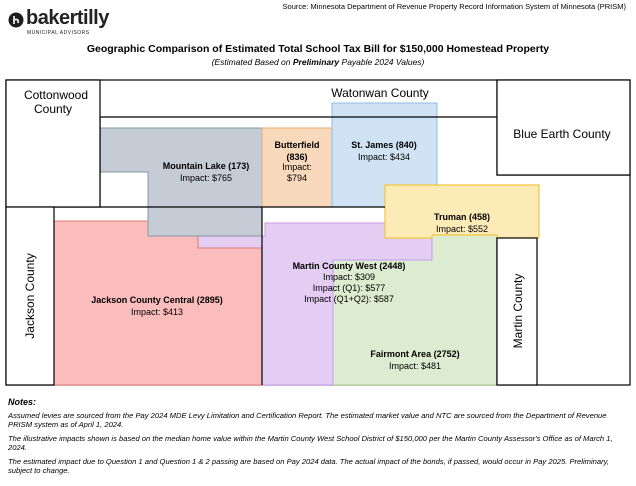  Describe the element at coordinates (380, 93) in the screenshot. I see `county-label-watonwan: Watonwan County` at that location.